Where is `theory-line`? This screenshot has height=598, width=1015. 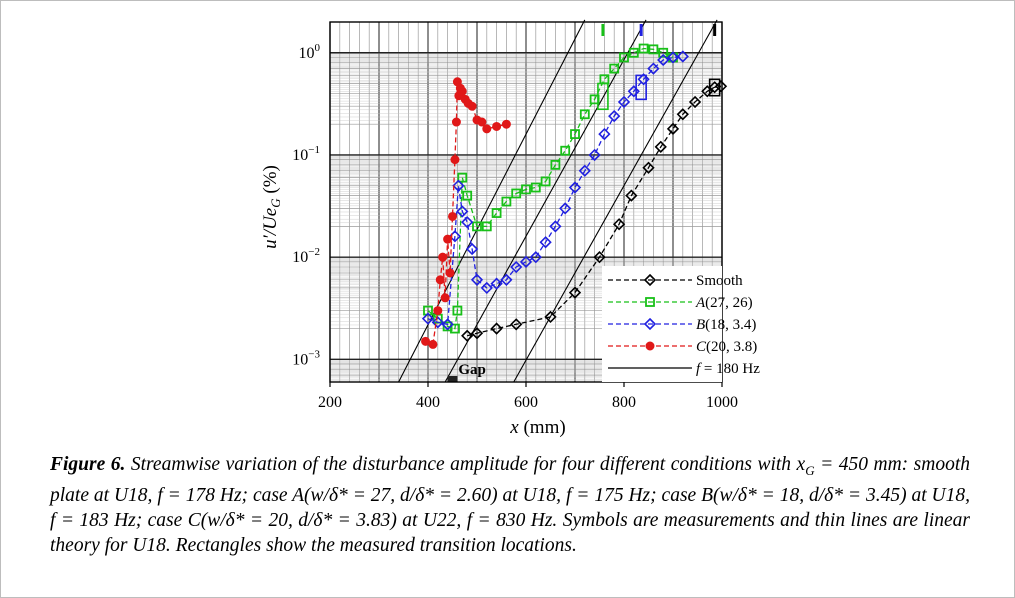
theory-line is located at coordinates (615, 201).